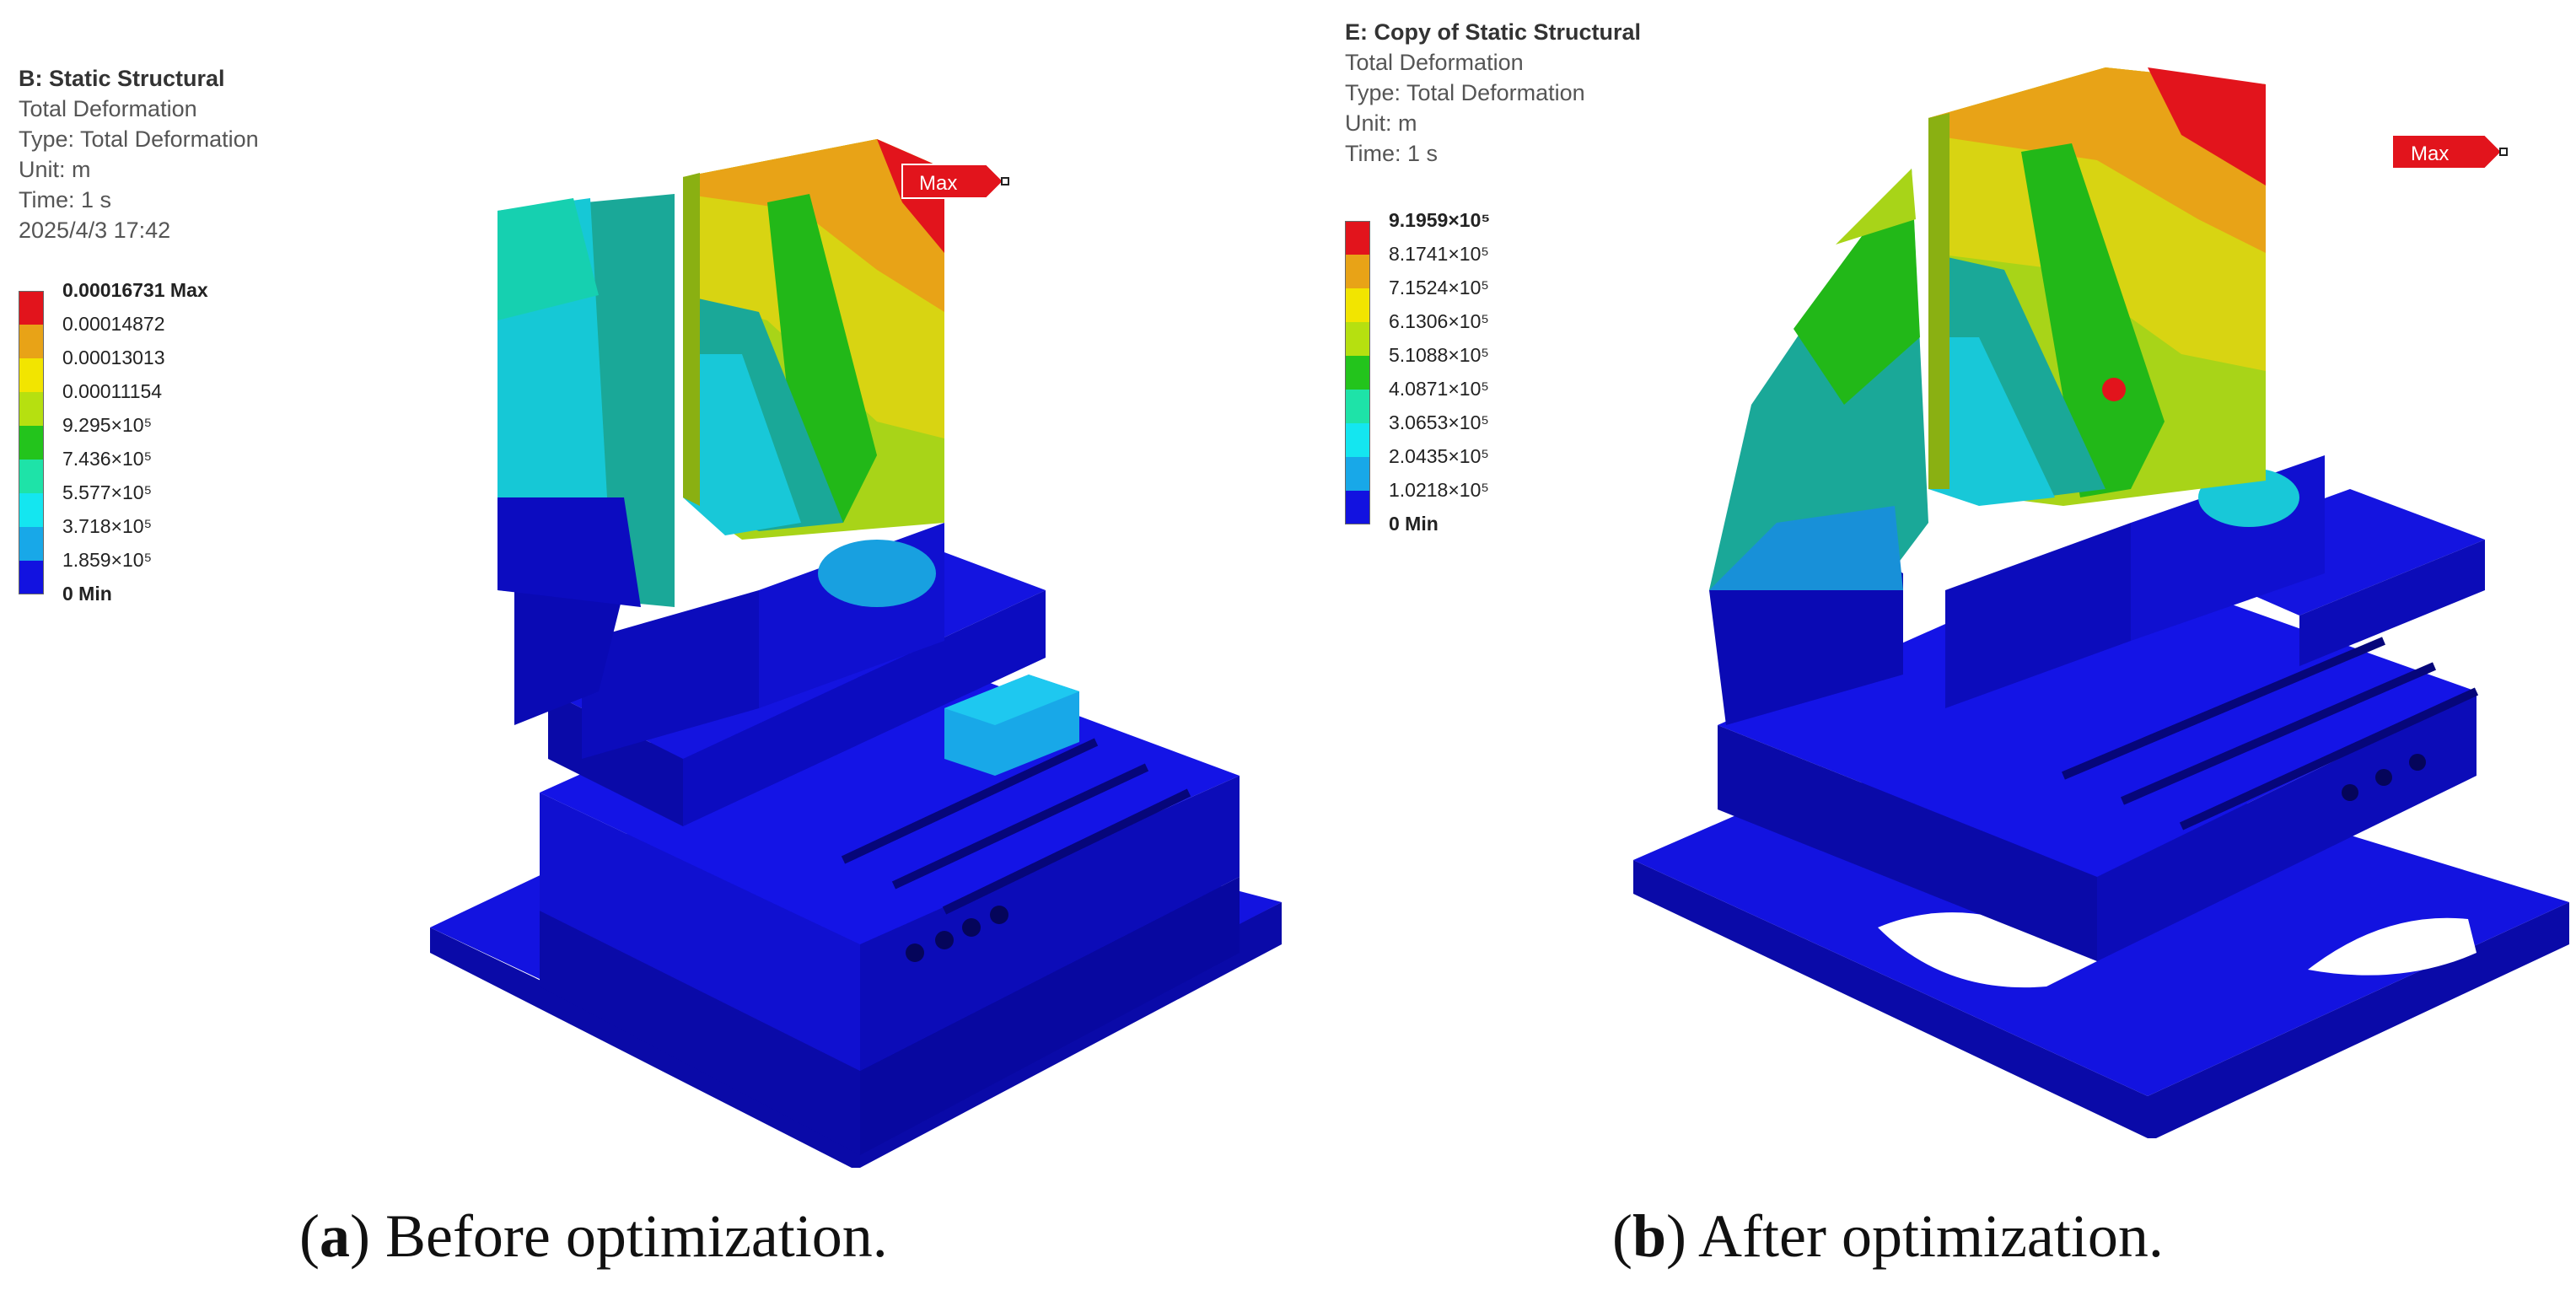  Describe the element at coordinates (1806, 548) in the screenshot. I see `column-rib-sky` at that location.